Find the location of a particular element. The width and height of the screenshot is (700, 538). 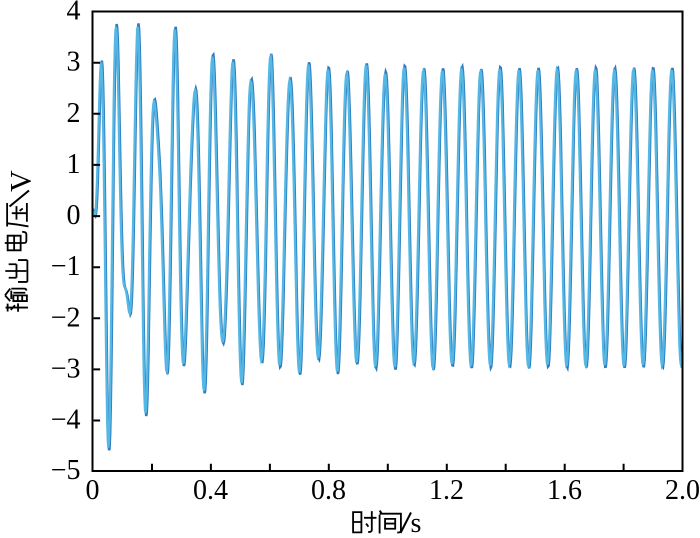

svg-text: 0.4 is located at coordinates (210, 490).